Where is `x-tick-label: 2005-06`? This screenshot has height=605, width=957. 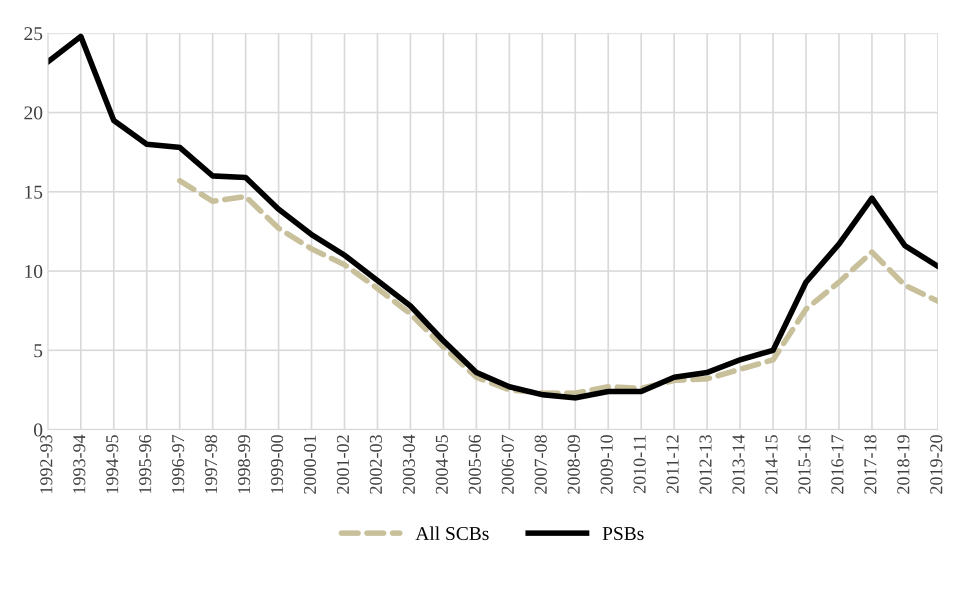
x-tick-label: 2005-06 is located at coordinates (474, 464).